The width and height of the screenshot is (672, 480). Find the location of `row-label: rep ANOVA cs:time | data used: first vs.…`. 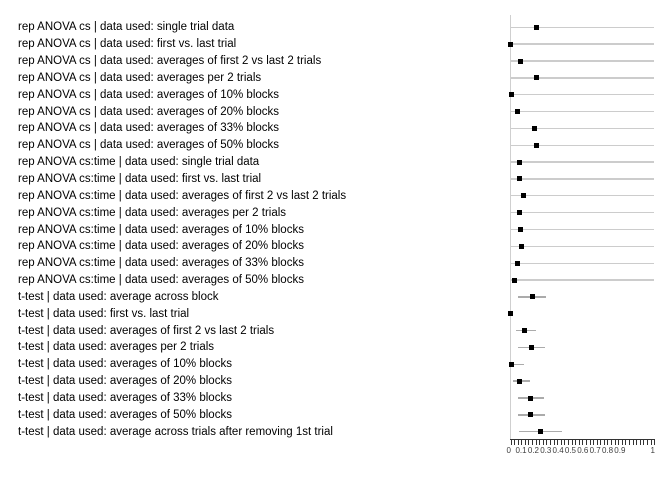

row-label: rep ANOVA cs:time | data used: first vs.… is located at coordinates (140, 178).